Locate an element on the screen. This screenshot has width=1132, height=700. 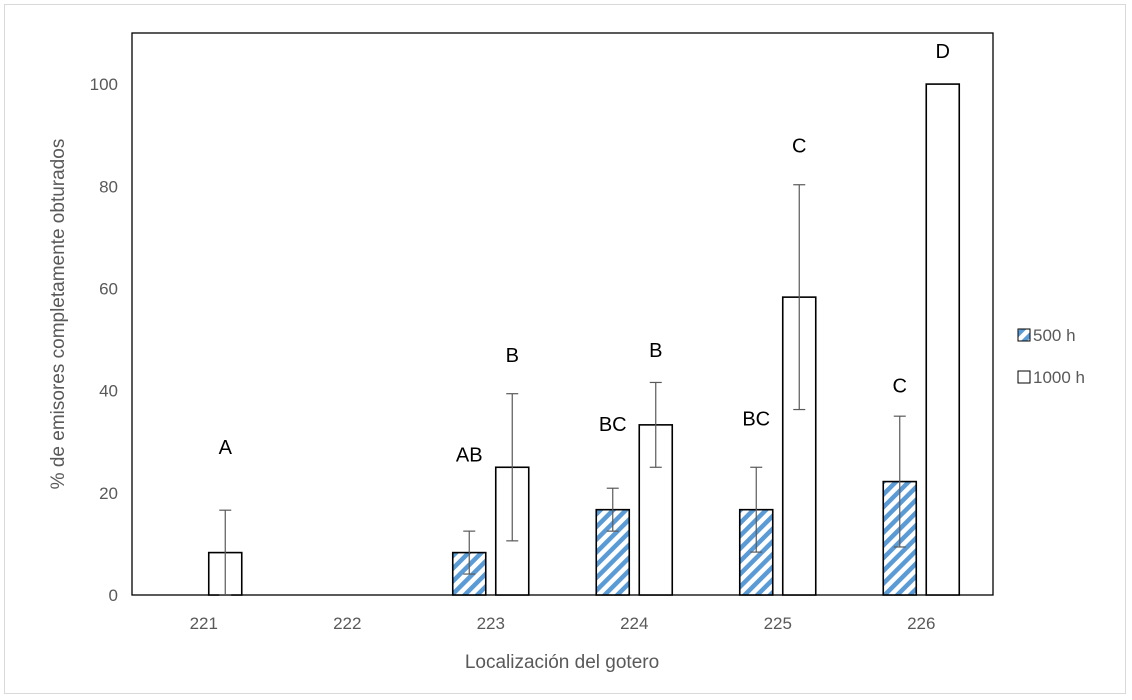
significance-letter: AB is located at coordinates (469, 456).